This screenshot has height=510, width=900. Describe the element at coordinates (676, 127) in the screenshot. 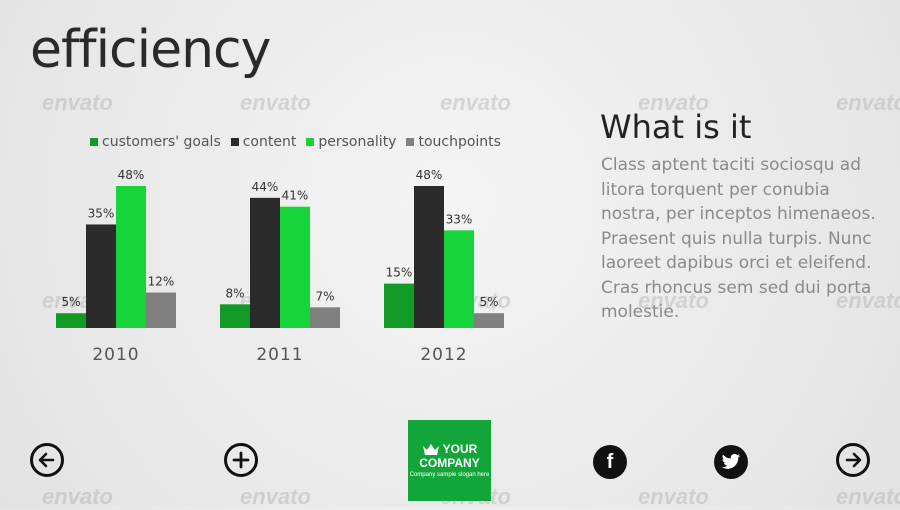

I see `info-title: What is it` at that location.